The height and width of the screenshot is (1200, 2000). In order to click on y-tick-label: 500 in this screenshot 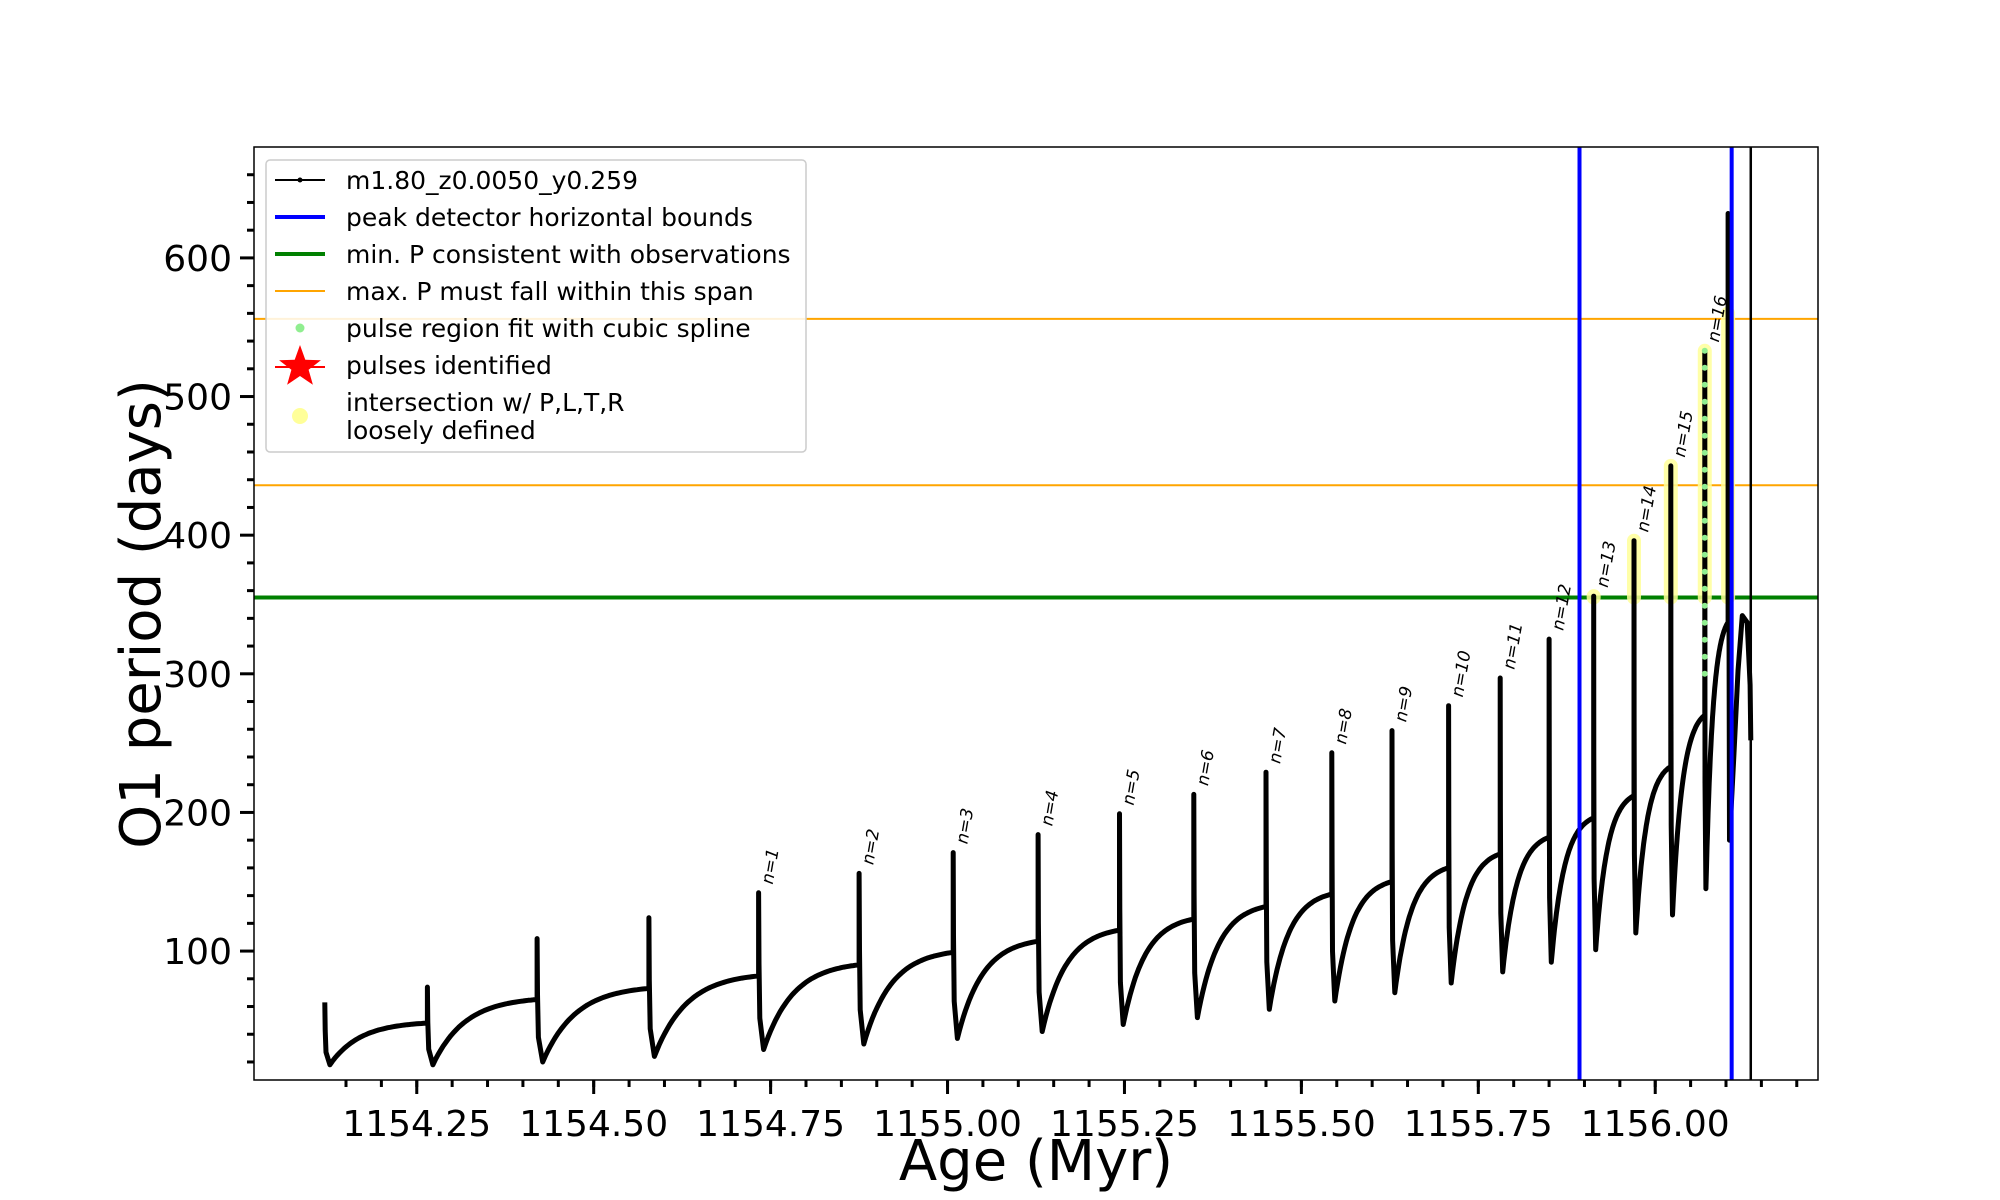, I will do `click(197, 398)`.